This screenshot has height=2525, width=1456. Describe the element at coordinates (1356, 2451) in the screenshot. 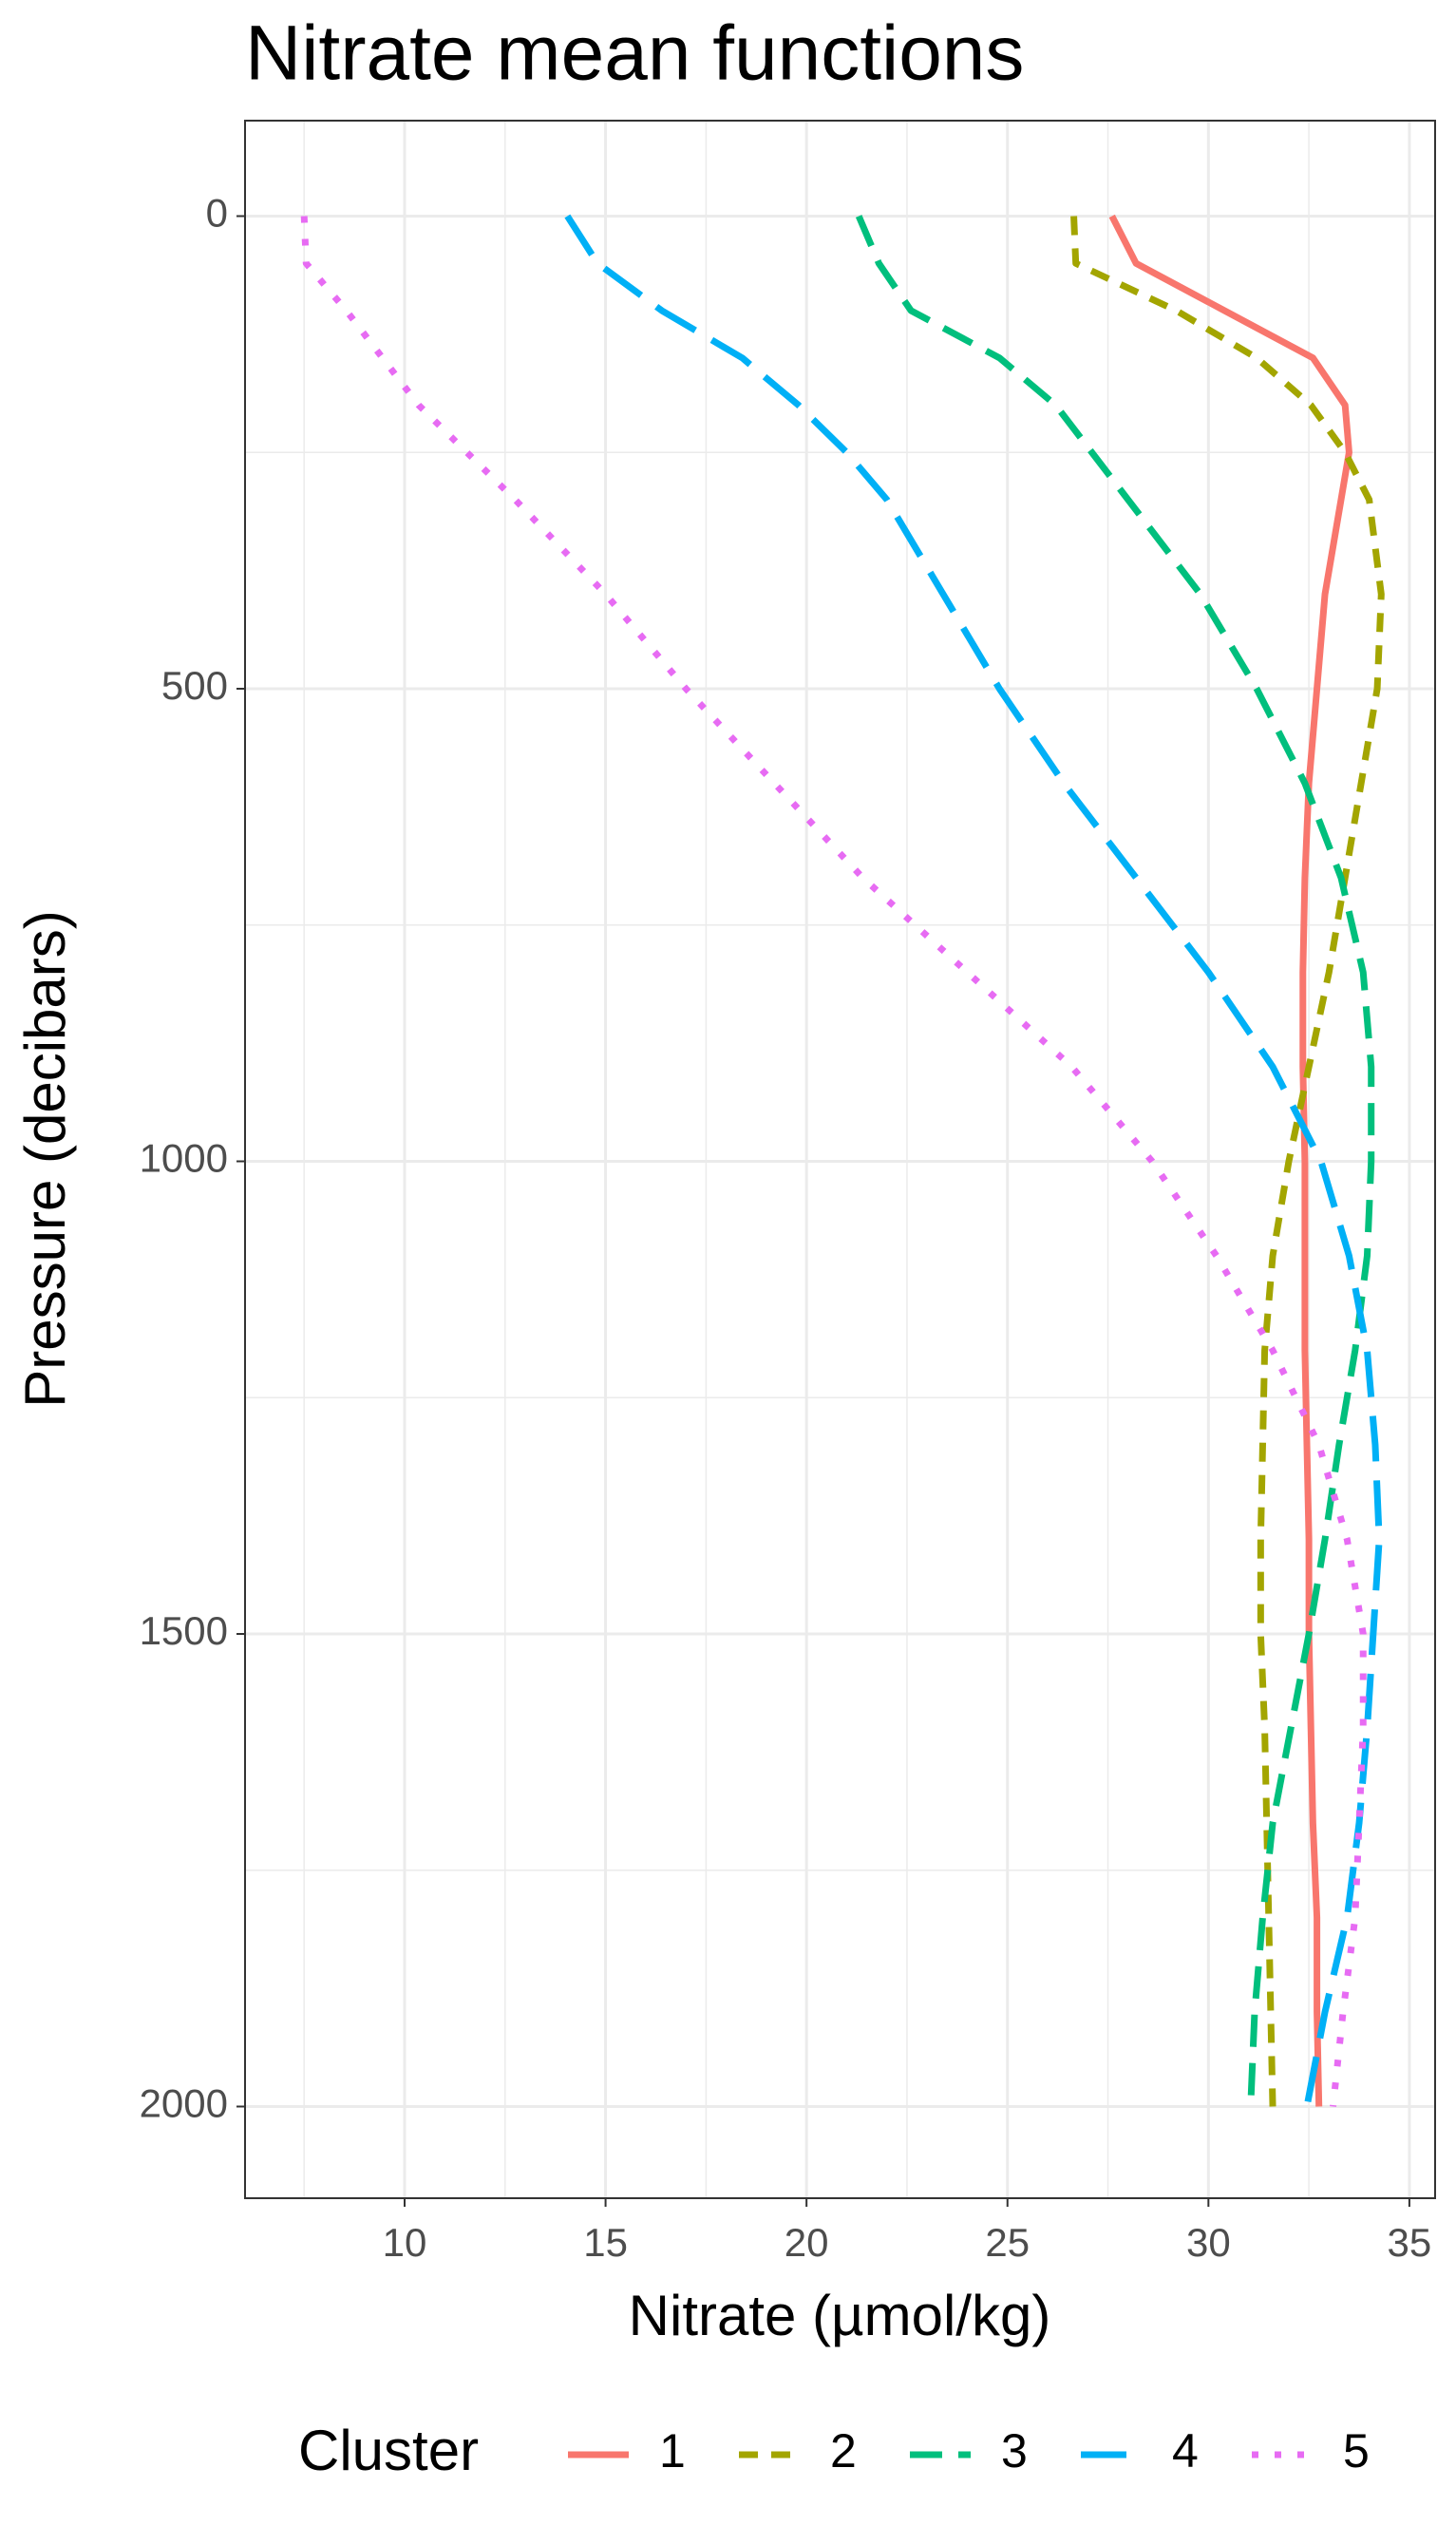

I see `legend-label: 5` at that location.